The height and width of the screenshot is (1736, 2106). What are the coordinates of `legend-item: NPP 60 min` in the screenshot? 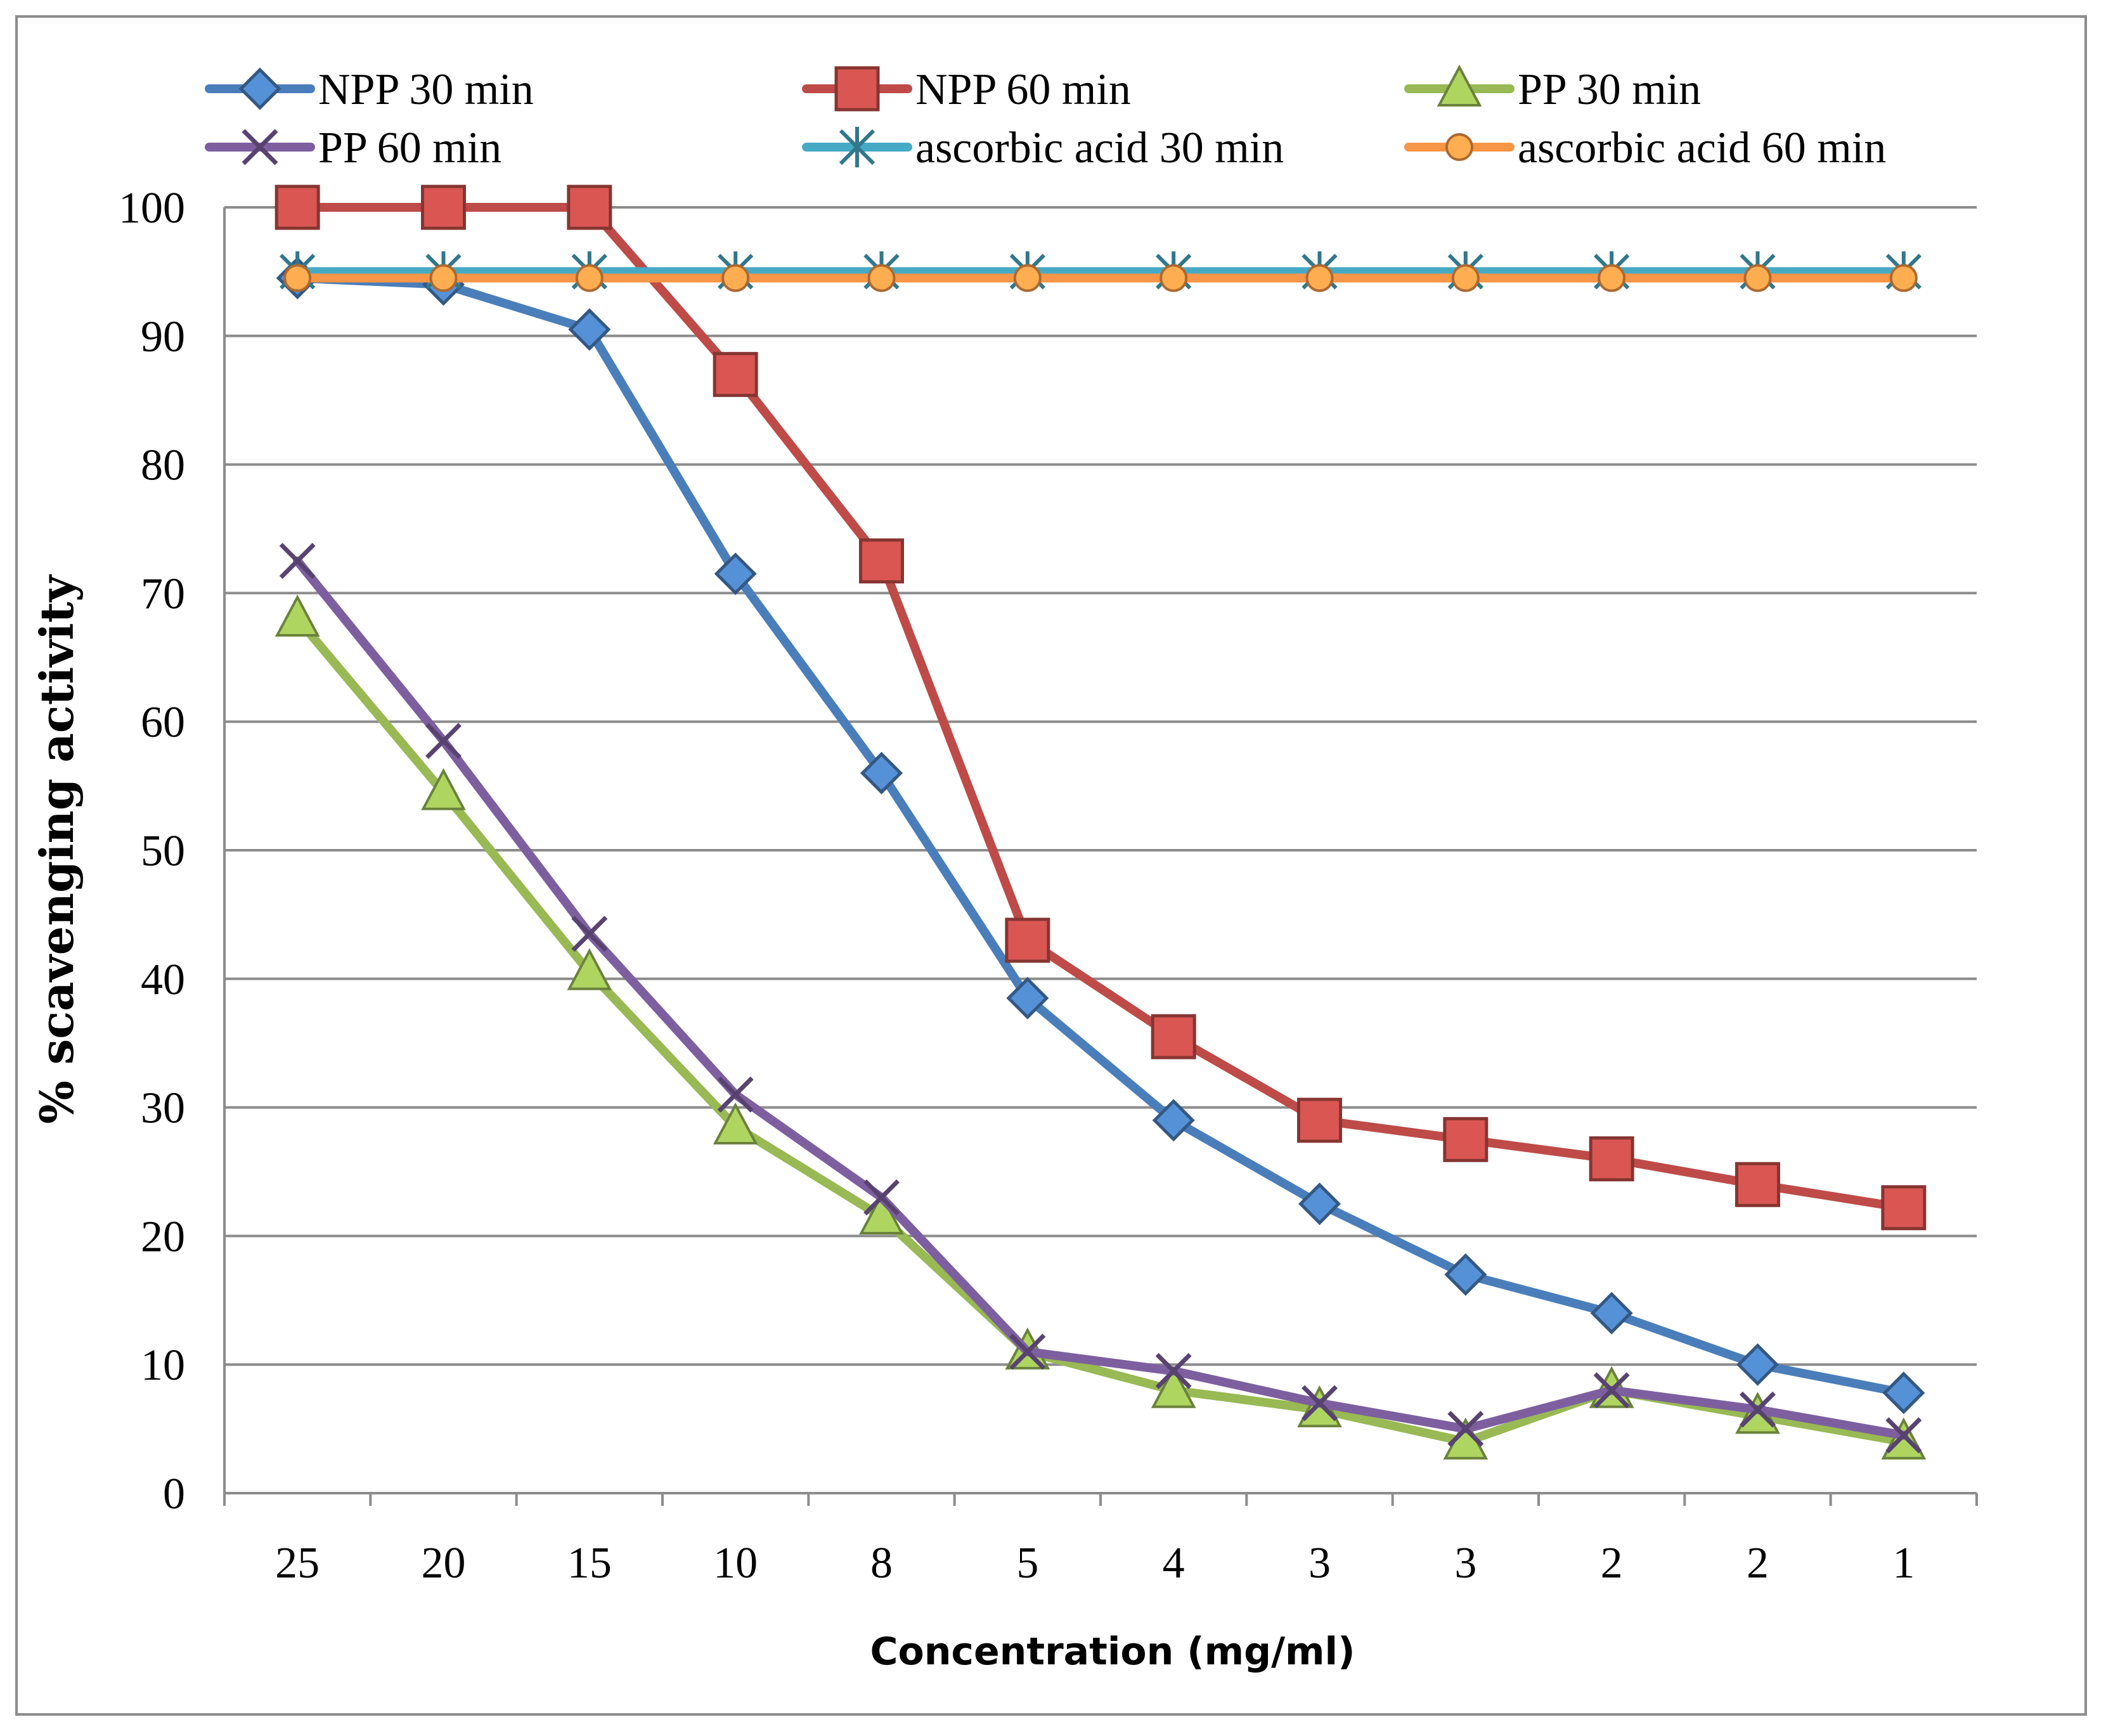 It's located at (966, 89).